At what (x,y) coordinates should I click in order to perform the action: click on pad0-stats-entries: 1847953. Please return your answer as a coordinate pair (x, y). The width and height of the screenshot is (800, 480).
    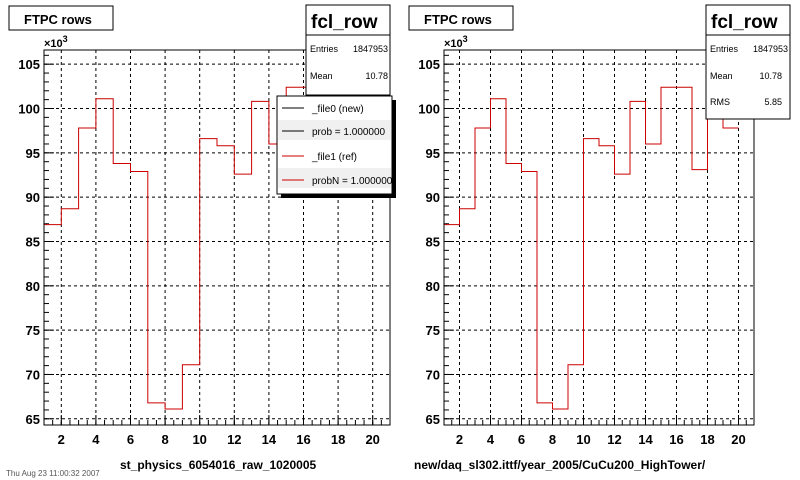
    Looking at the image, I should click on (370, 49).